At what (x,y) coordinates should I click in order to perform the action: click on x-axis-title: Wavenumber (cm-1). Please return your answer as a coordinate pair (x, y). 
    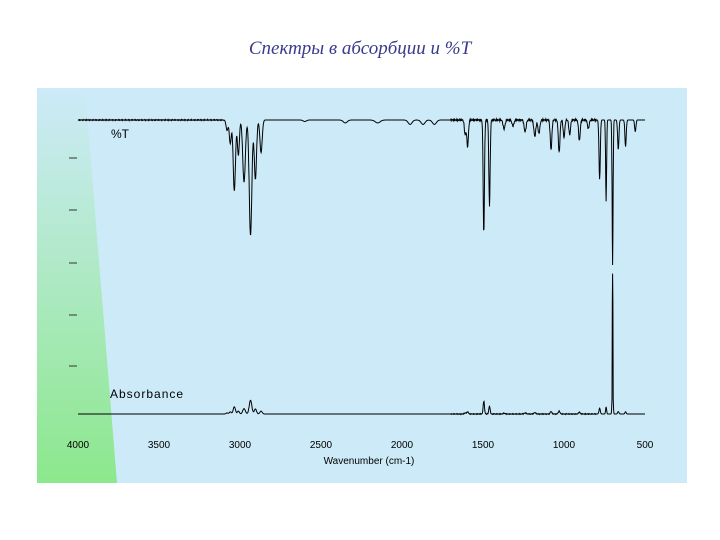
    Looking at the image, I should click on (369, 461).